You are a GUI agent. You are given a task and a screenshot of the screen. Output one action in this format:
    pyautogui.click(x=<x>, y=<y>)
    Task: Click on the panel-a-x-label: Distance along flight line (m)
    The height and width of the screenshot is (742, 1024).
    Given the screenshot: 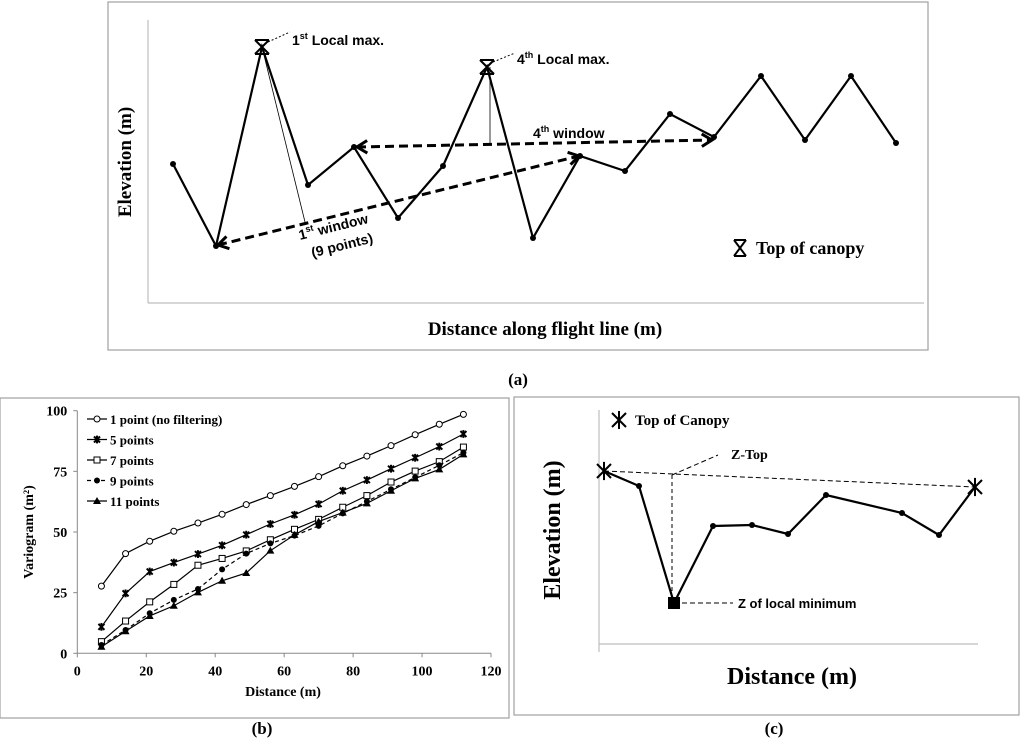 What is the action you would take?
    pyautogui.click(x=545, y=329)
    